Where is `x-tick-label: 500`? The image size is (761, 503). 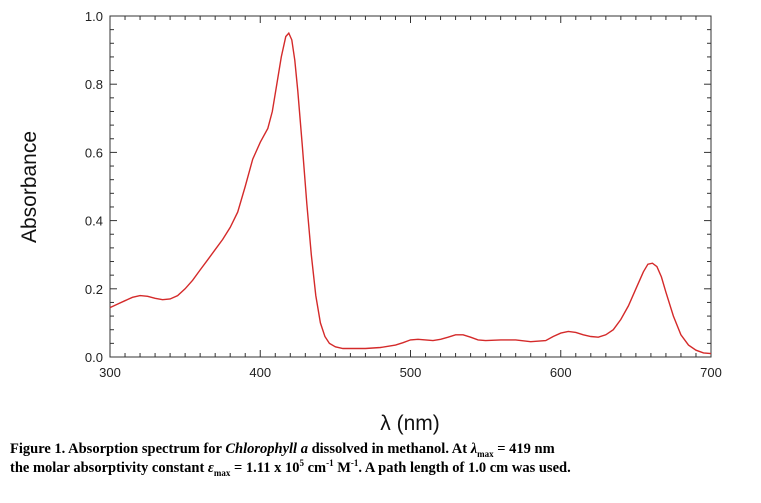
x-tick-label: 500 is located at coordinates (411, 372).